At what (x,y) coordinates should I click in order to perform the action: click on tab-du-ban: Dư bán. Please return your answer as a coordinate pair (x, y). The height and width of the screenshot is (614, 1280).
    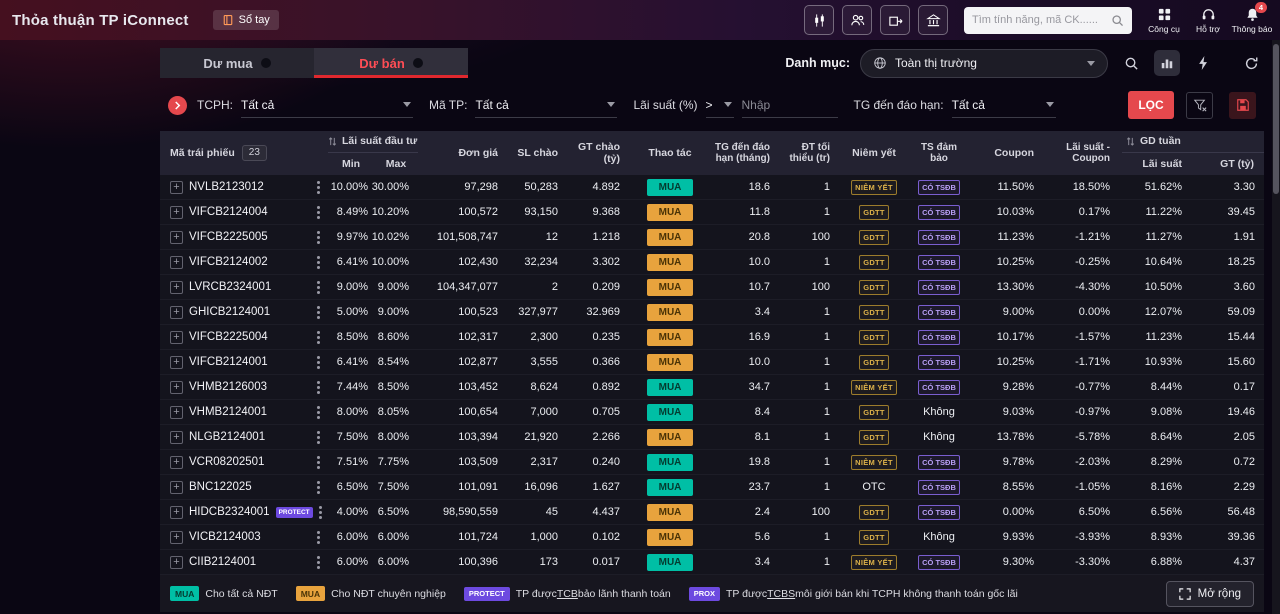
    Looking at the image, I should click on (391, 63).